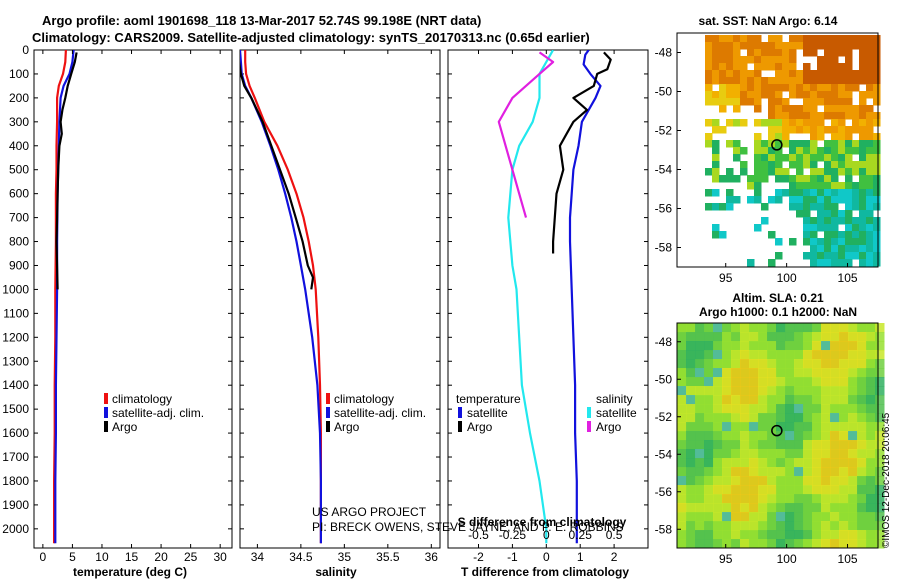 This screenshot has height=580, width=900. What do you see at coordinates (328, 398) in the screenshot?
I see `legend-swatch-climatology` at bounding box center [328, 398].